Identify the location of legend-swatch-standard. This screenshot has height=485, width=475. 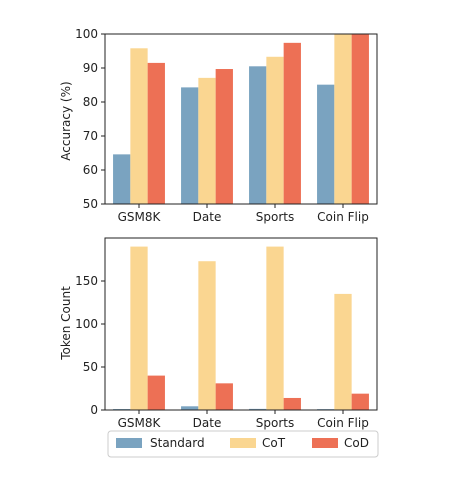
(129, 443).